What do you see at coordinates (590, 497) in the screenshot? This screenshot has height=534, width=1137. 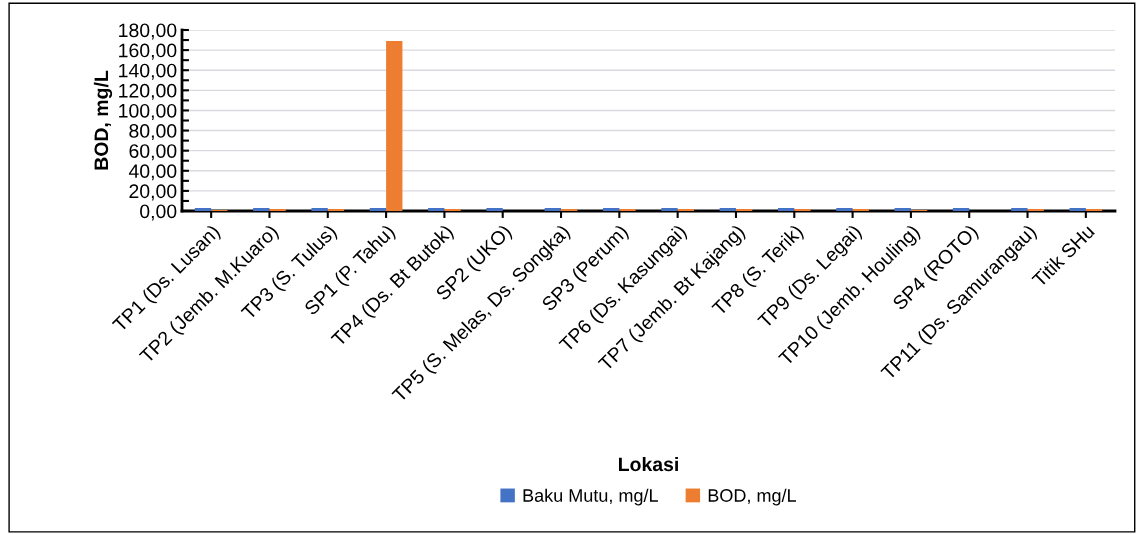 I see `legend-label: Baku Mutu, mg/L` at bounding box center [590, 497].